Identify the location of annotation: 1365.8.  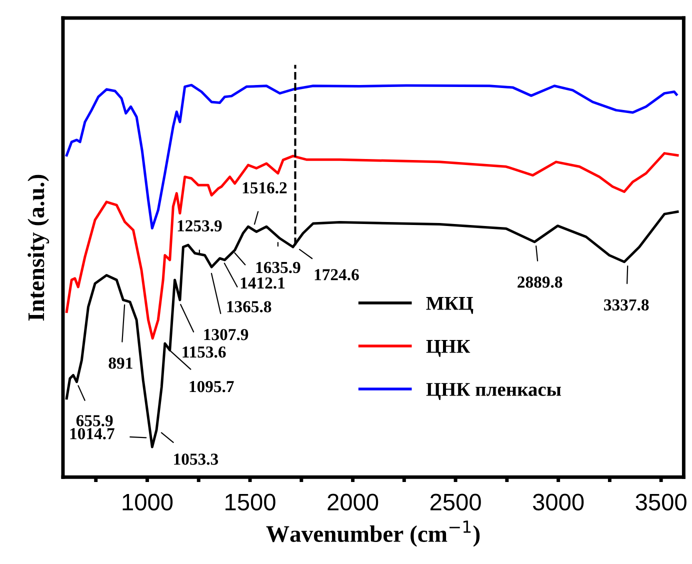
(249, 306).